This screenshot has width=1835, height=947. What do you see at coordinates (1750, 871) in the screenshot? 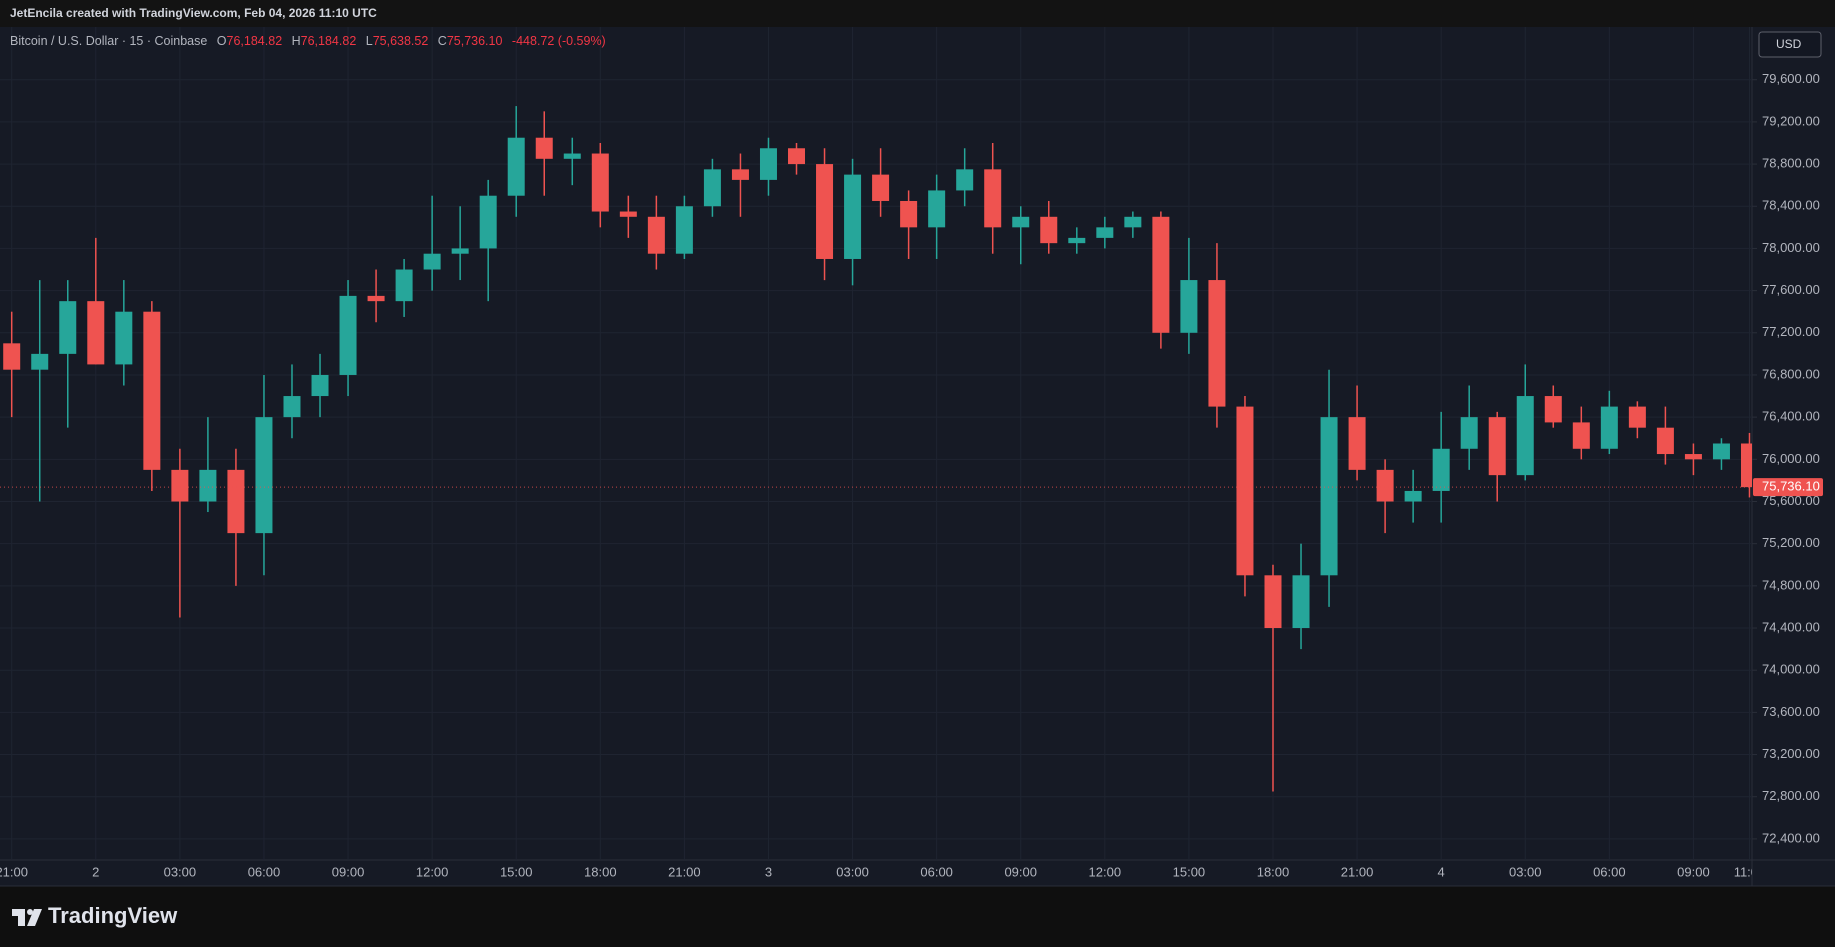
I see `x-tick-label: 11:00` at bounding box center [1750, 871].